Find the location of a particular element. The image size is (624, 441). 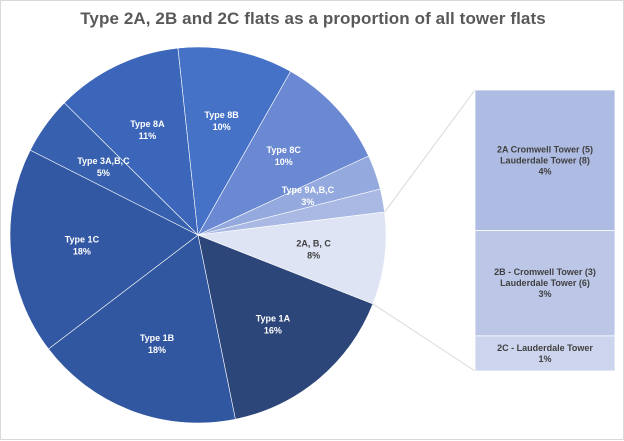

pie-slice-2a-b-c is located at coordinates (292, 258).